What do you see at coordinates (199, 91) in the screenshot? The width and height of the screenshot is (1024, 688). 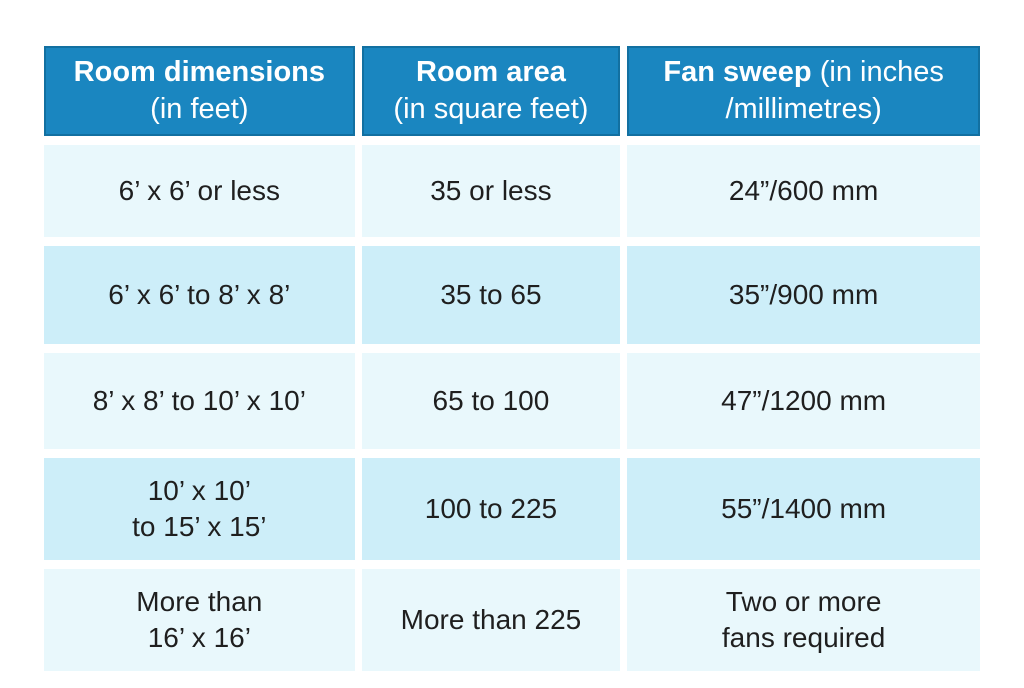 I see `header-room-dimensions: Room dimensions (in feet)` at bounding box center [199, 91].